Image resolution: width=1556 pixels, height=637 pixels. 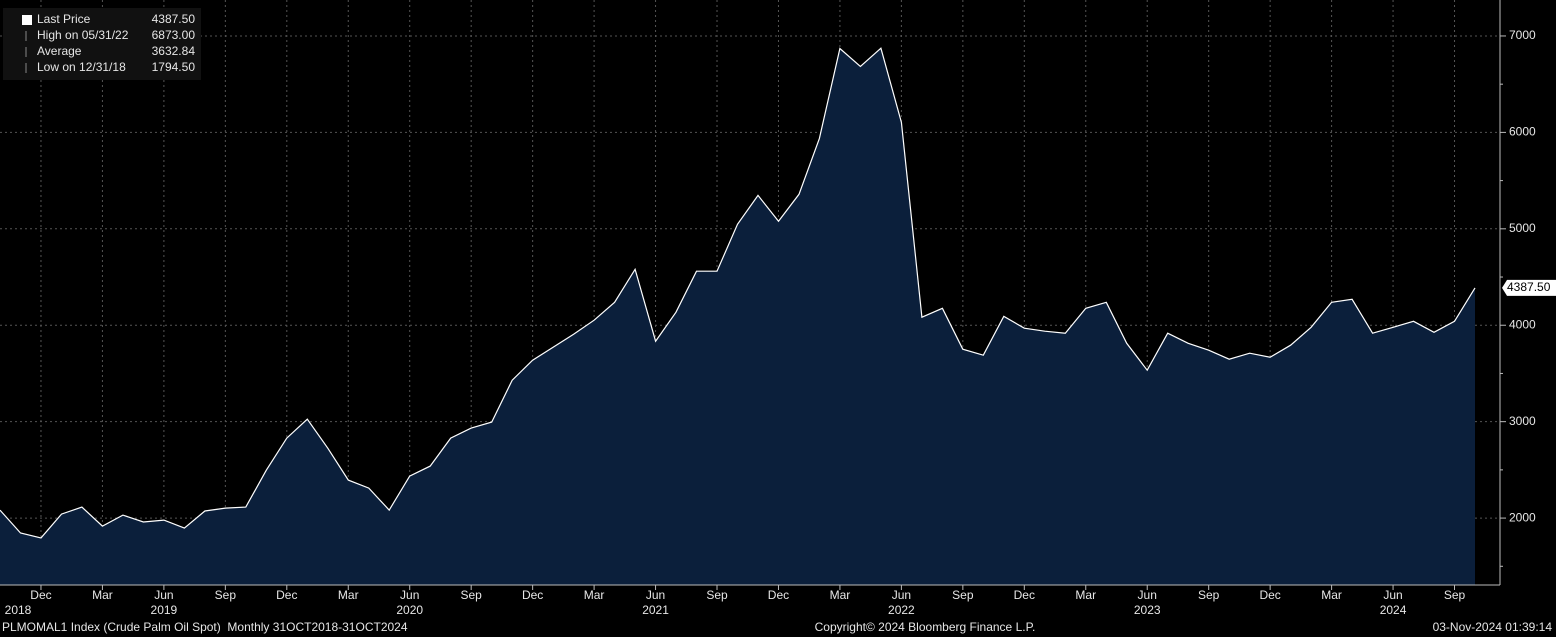 I want to click on year-label: 2019, so click(x=164, y=610).